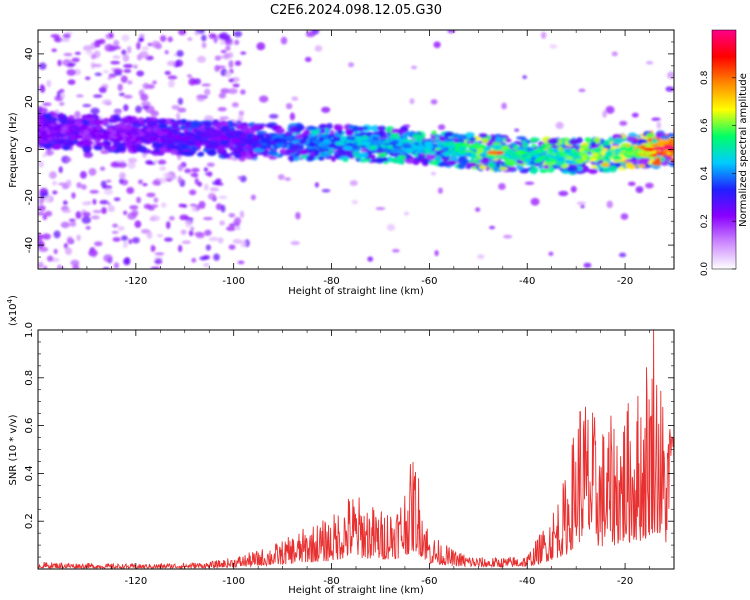 The height and width of the screenshot is (600, 750). Describe the element at coordinates (527, 581) in the screenshot. I see `x-tick-label: -40` at that location.